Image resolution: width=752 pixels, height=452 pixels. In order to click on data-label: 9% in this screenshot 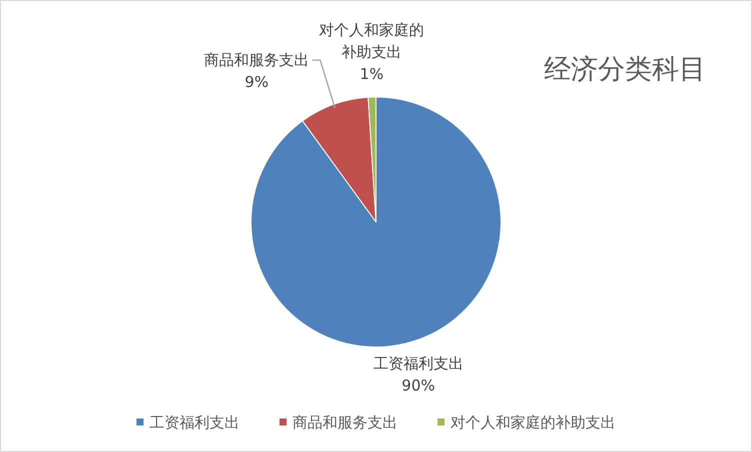, I will do `click(256, 82)`.